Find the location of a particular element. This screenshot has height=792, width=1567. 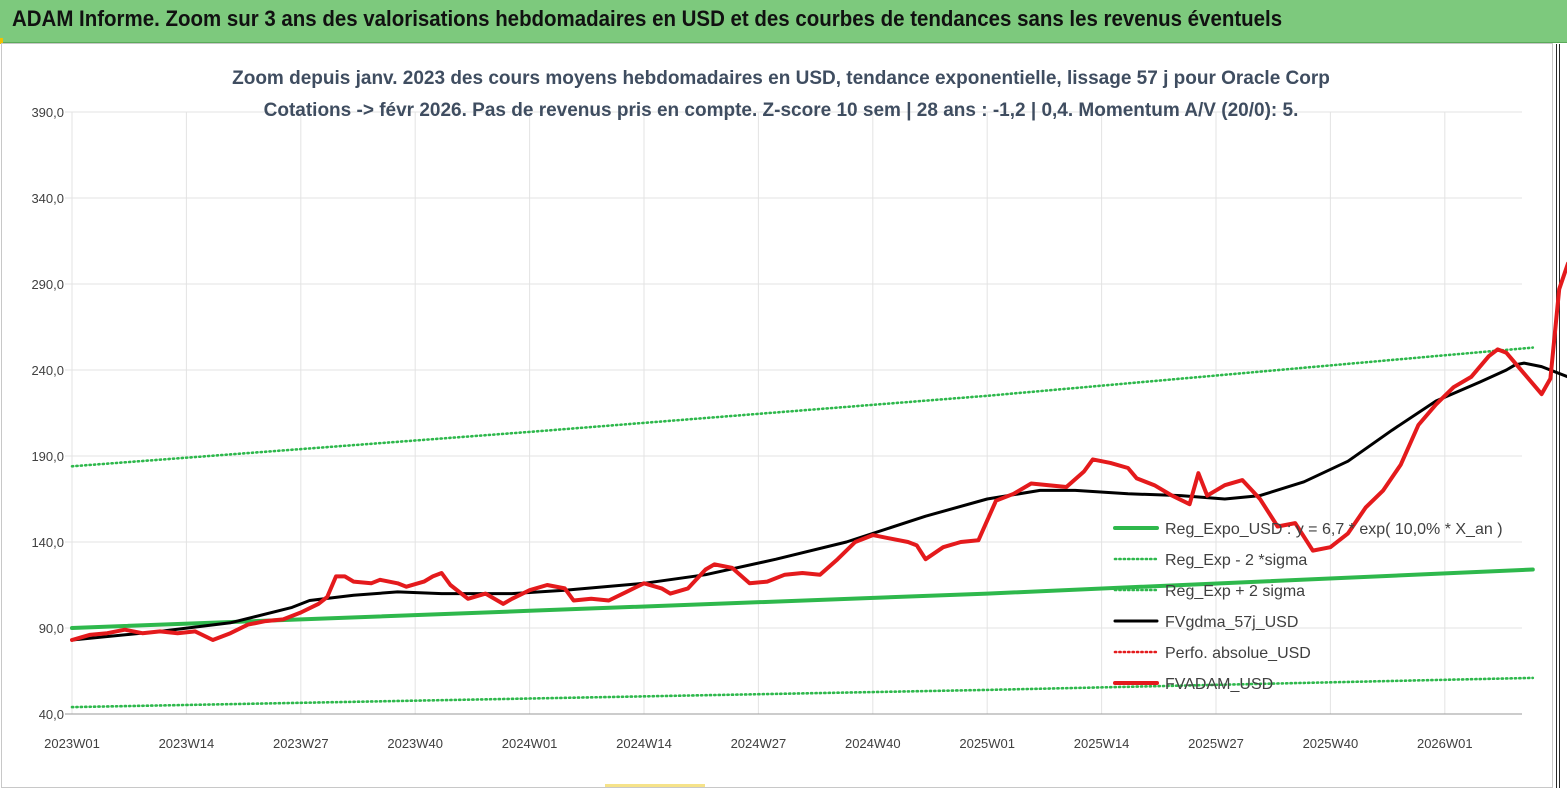

y-tick-label: 140,0 is located at coordinates (47, 542).